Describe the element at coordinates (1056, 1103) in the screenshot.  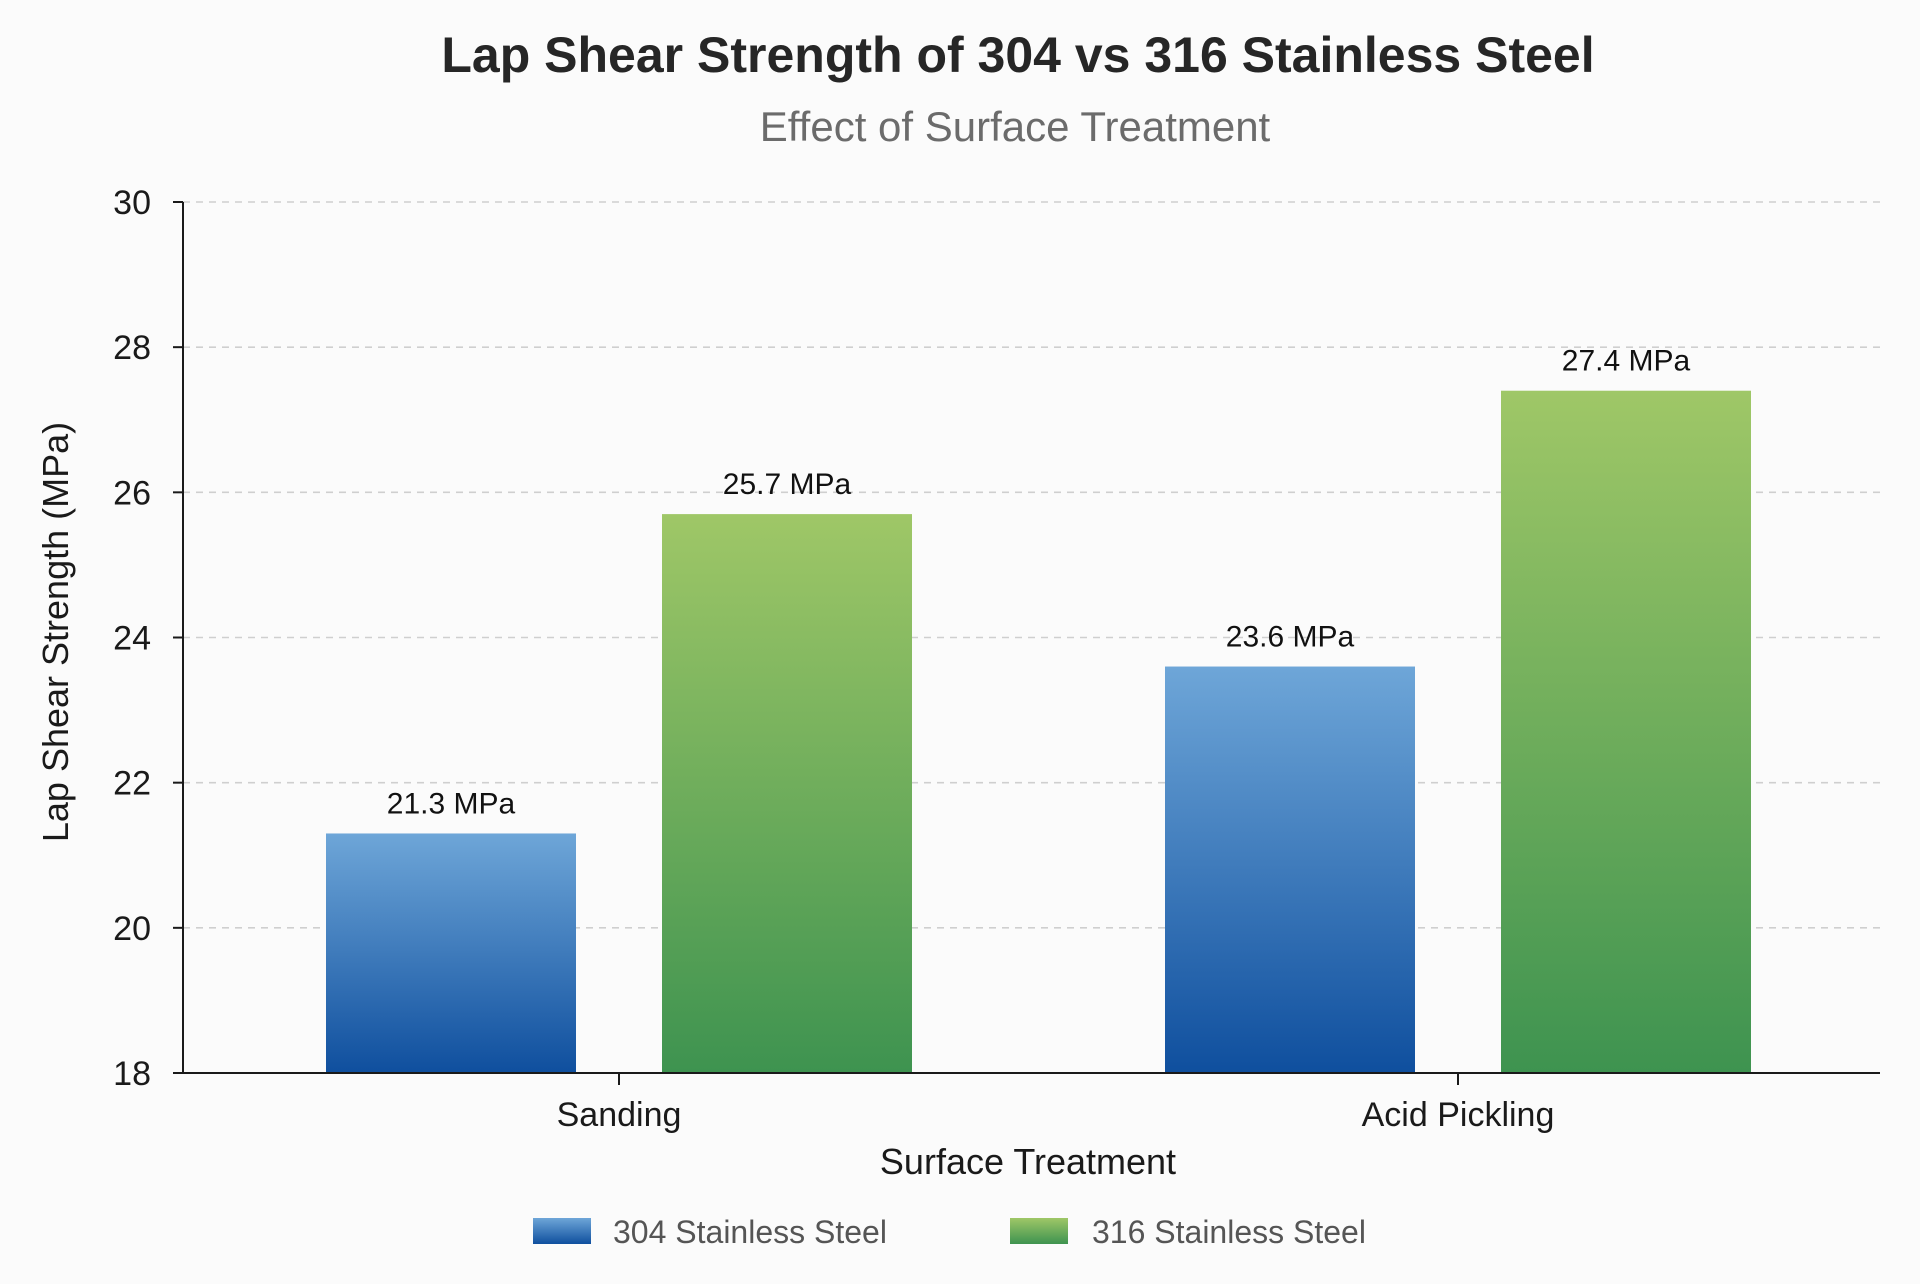
I see `x-axis-ticks: Sanding Acid Pickling` at that location.